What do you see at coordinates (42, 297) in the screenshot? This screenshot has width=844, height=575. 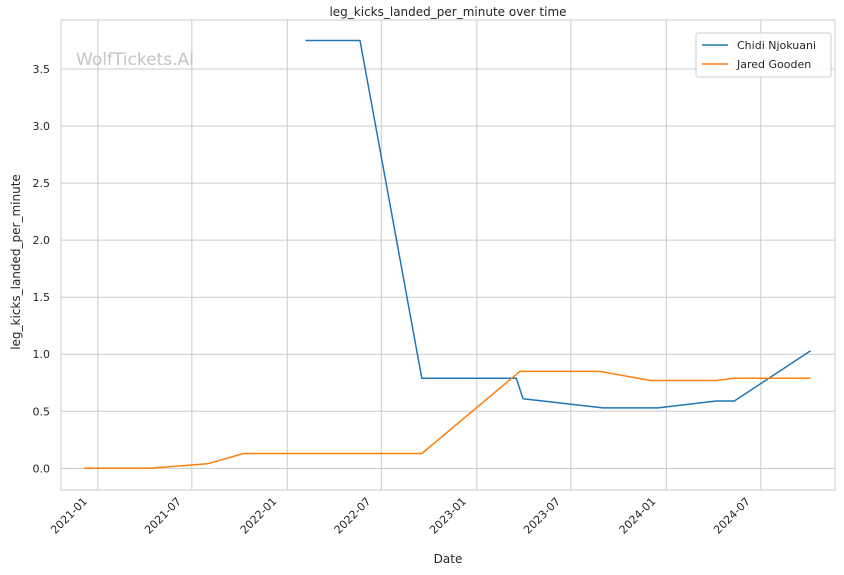 I see `y-tick-label: 1.5` at bounding box center [42, 297].